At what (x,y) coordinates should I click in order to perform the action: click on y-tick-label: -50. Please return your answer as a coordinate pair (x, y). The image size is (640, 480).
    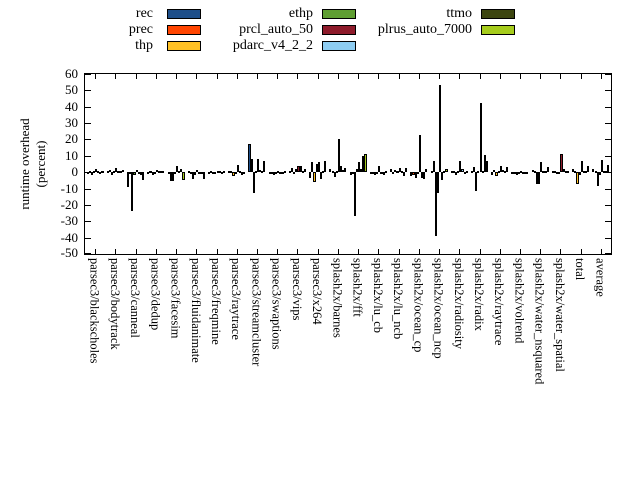
    Looking at the image, I should click on (69, 252).